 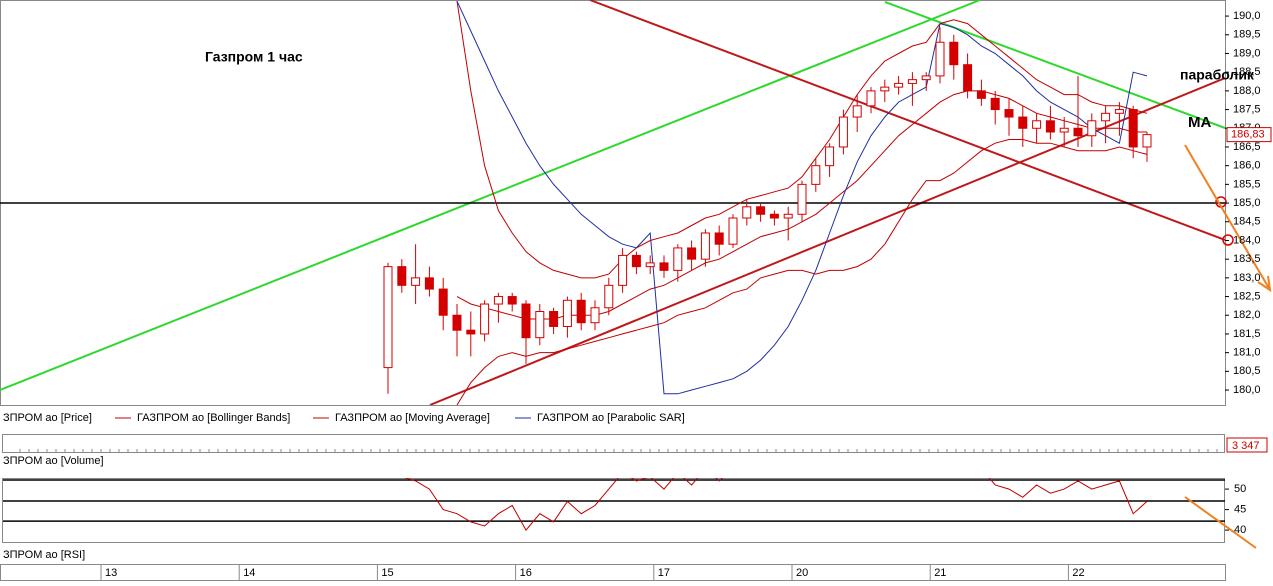 I want to click on y-tick-label: 189,0, so click(x=1247, y=53).